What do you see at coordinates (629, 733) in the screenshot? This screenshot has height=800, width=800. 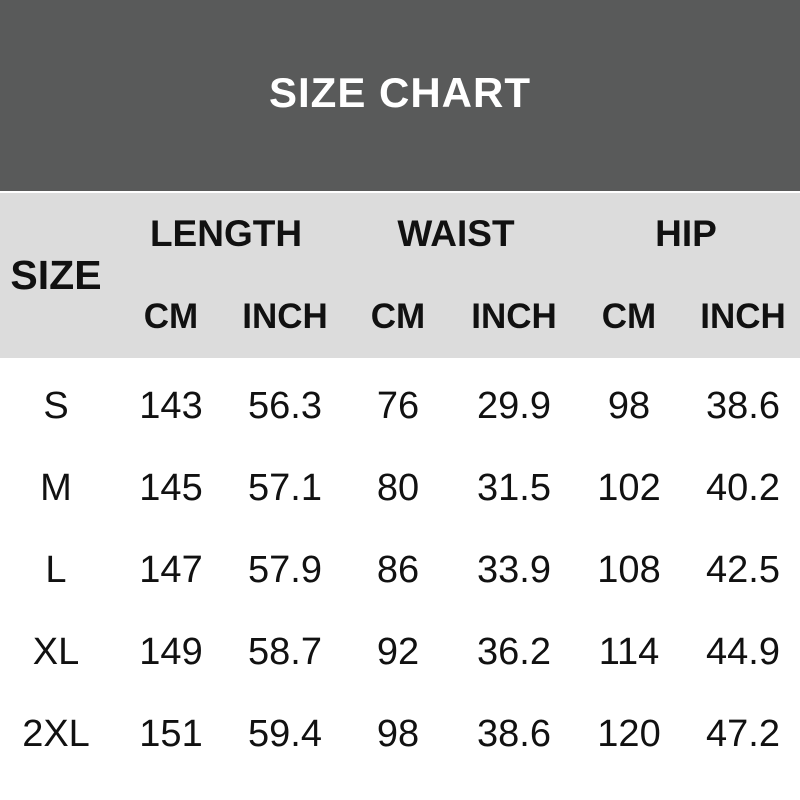 I see `table-cell-2xl-hip-cm: 120` at bounding box center [629, 733].